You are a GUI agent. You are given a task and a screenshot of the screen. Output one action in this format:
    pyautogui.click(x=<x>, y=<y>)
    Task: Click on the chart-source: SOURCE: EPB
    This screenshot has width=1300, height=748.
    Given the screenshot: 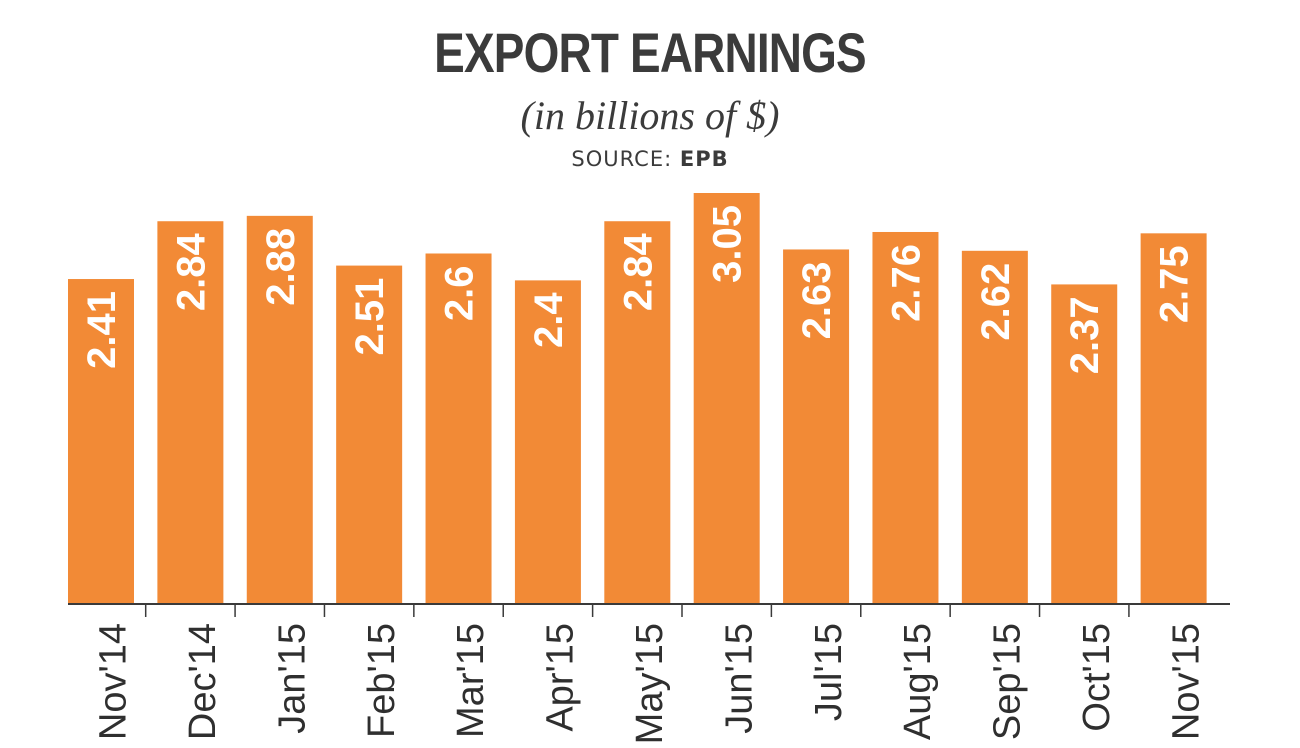 What is the action you would take?
    pyautogui.click(x=650, y=159)
    